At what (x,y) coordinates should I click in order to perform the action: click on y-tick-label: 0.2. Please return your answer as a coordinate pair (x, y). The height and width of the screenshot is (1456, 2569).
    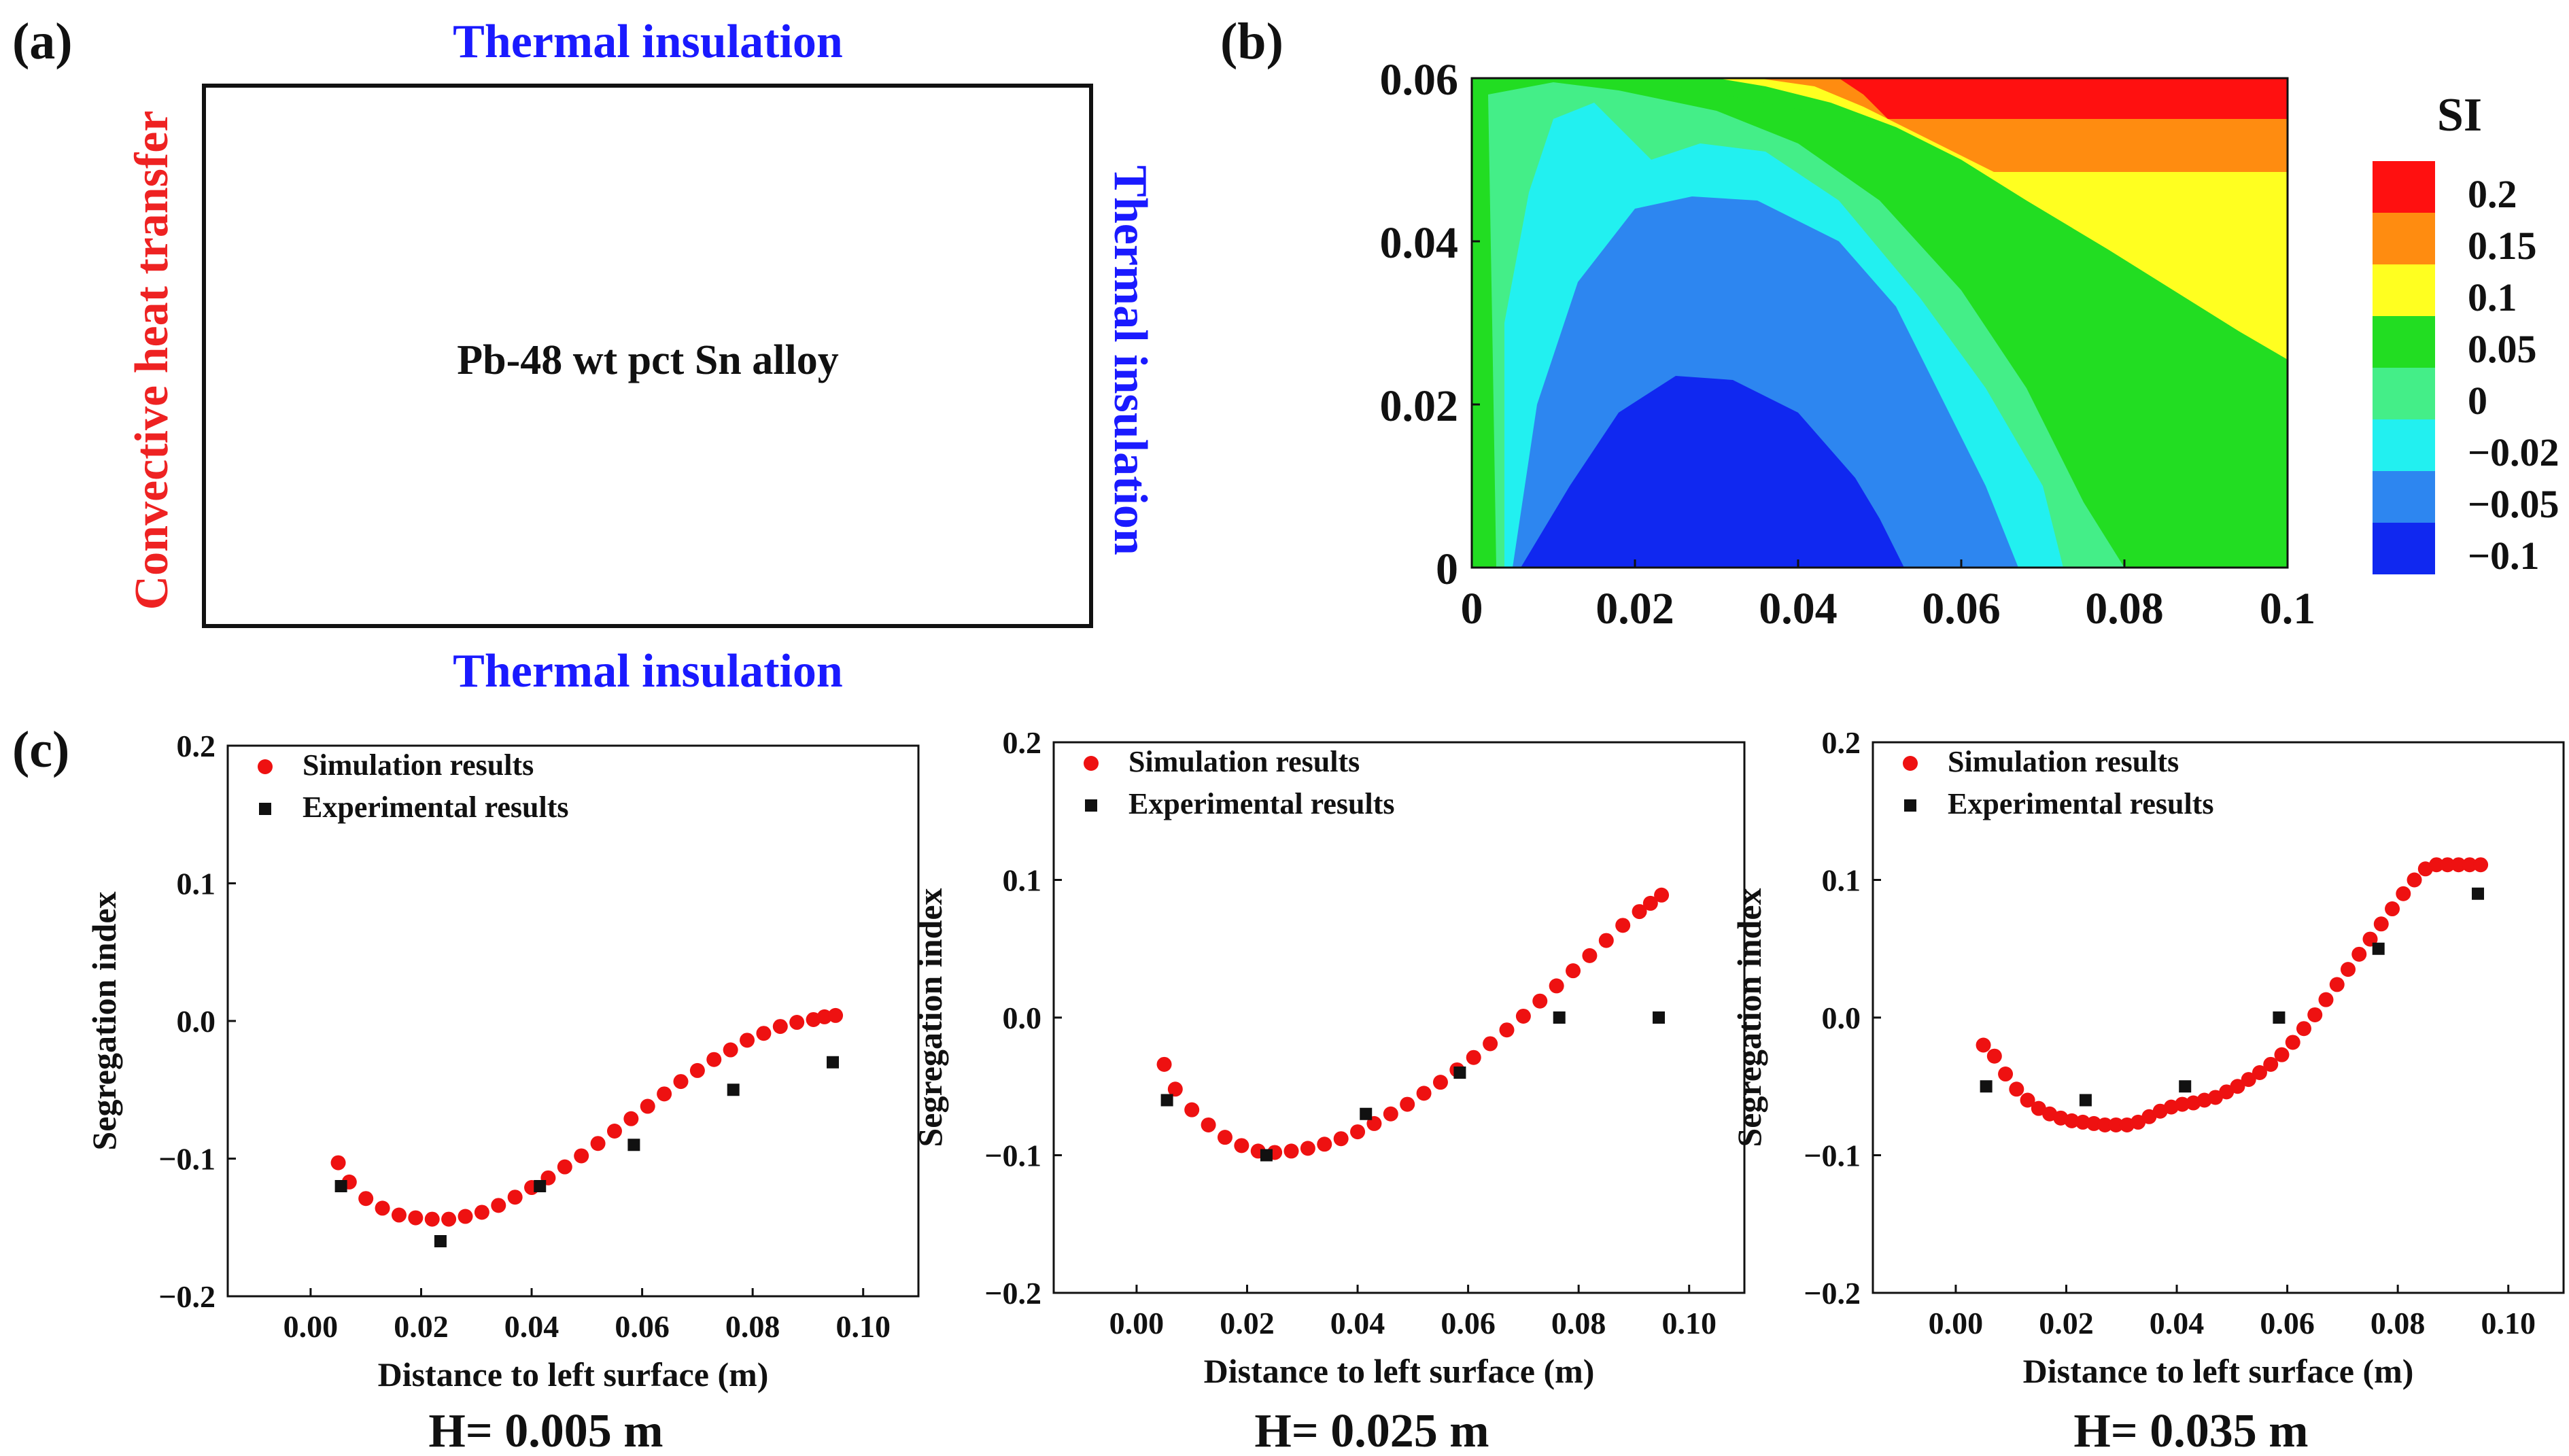
    Looking at the image, I should click on (196, 746).